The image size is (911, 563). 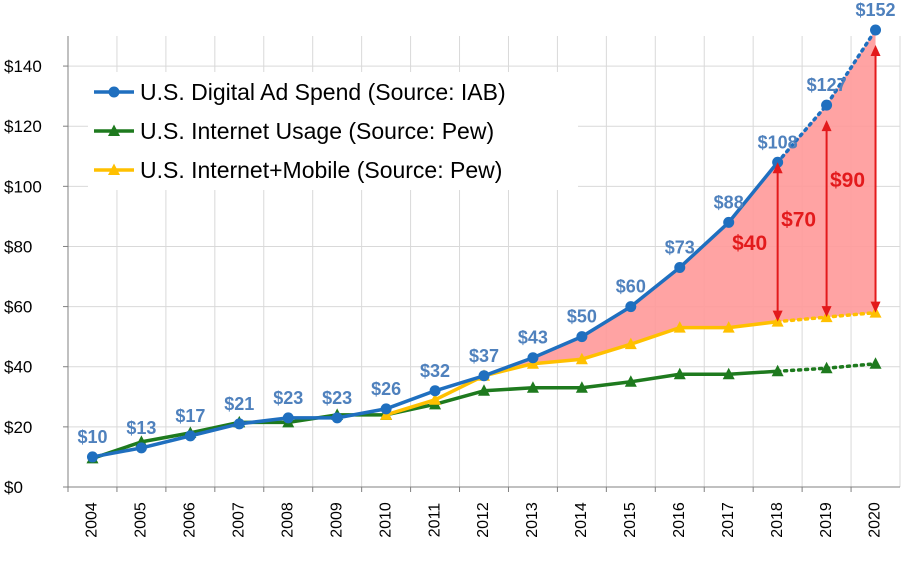 I want to click on data-label: $21, so click(x=239, y=404).